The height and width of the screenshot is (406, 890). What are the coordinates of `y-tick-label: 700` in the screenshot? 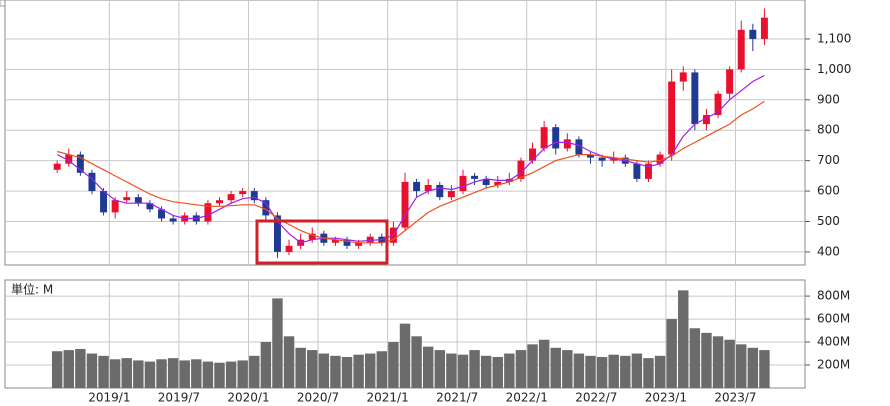 It's located at (828, 160).